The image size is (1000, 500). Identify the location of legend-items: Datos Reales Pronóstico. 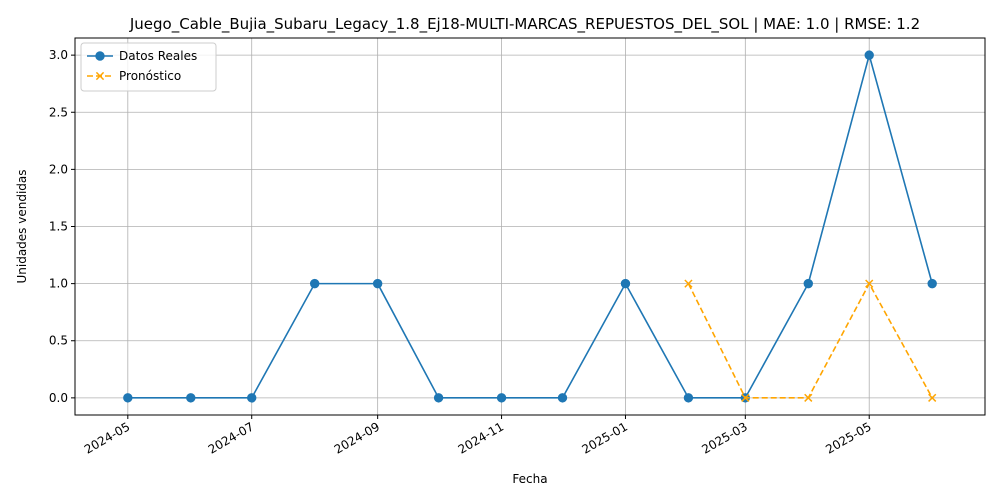
(142, 66).